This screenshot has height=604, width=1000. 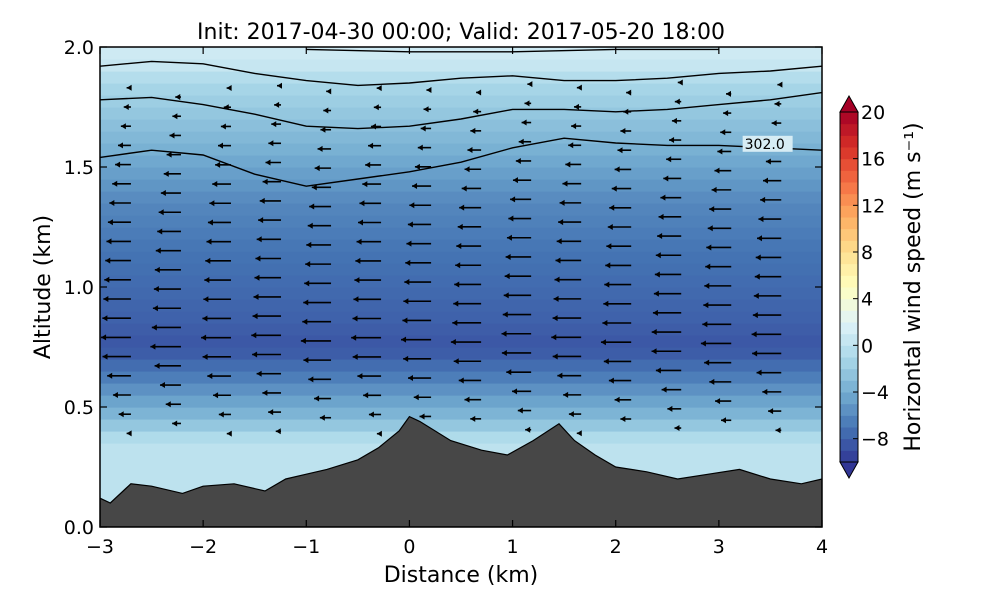 What do you see at coordinates (461, 575) in the screenshot?
I see `x-axis-label: Distance (km)` at bounding box center [461, 575].